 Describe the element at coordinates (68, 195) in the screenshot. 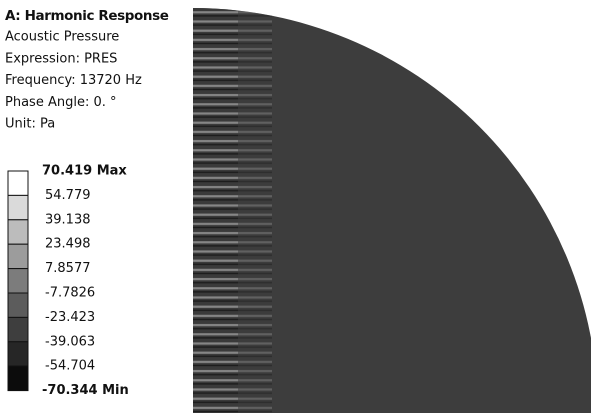

I see `legend-label: 54.779` at that location.